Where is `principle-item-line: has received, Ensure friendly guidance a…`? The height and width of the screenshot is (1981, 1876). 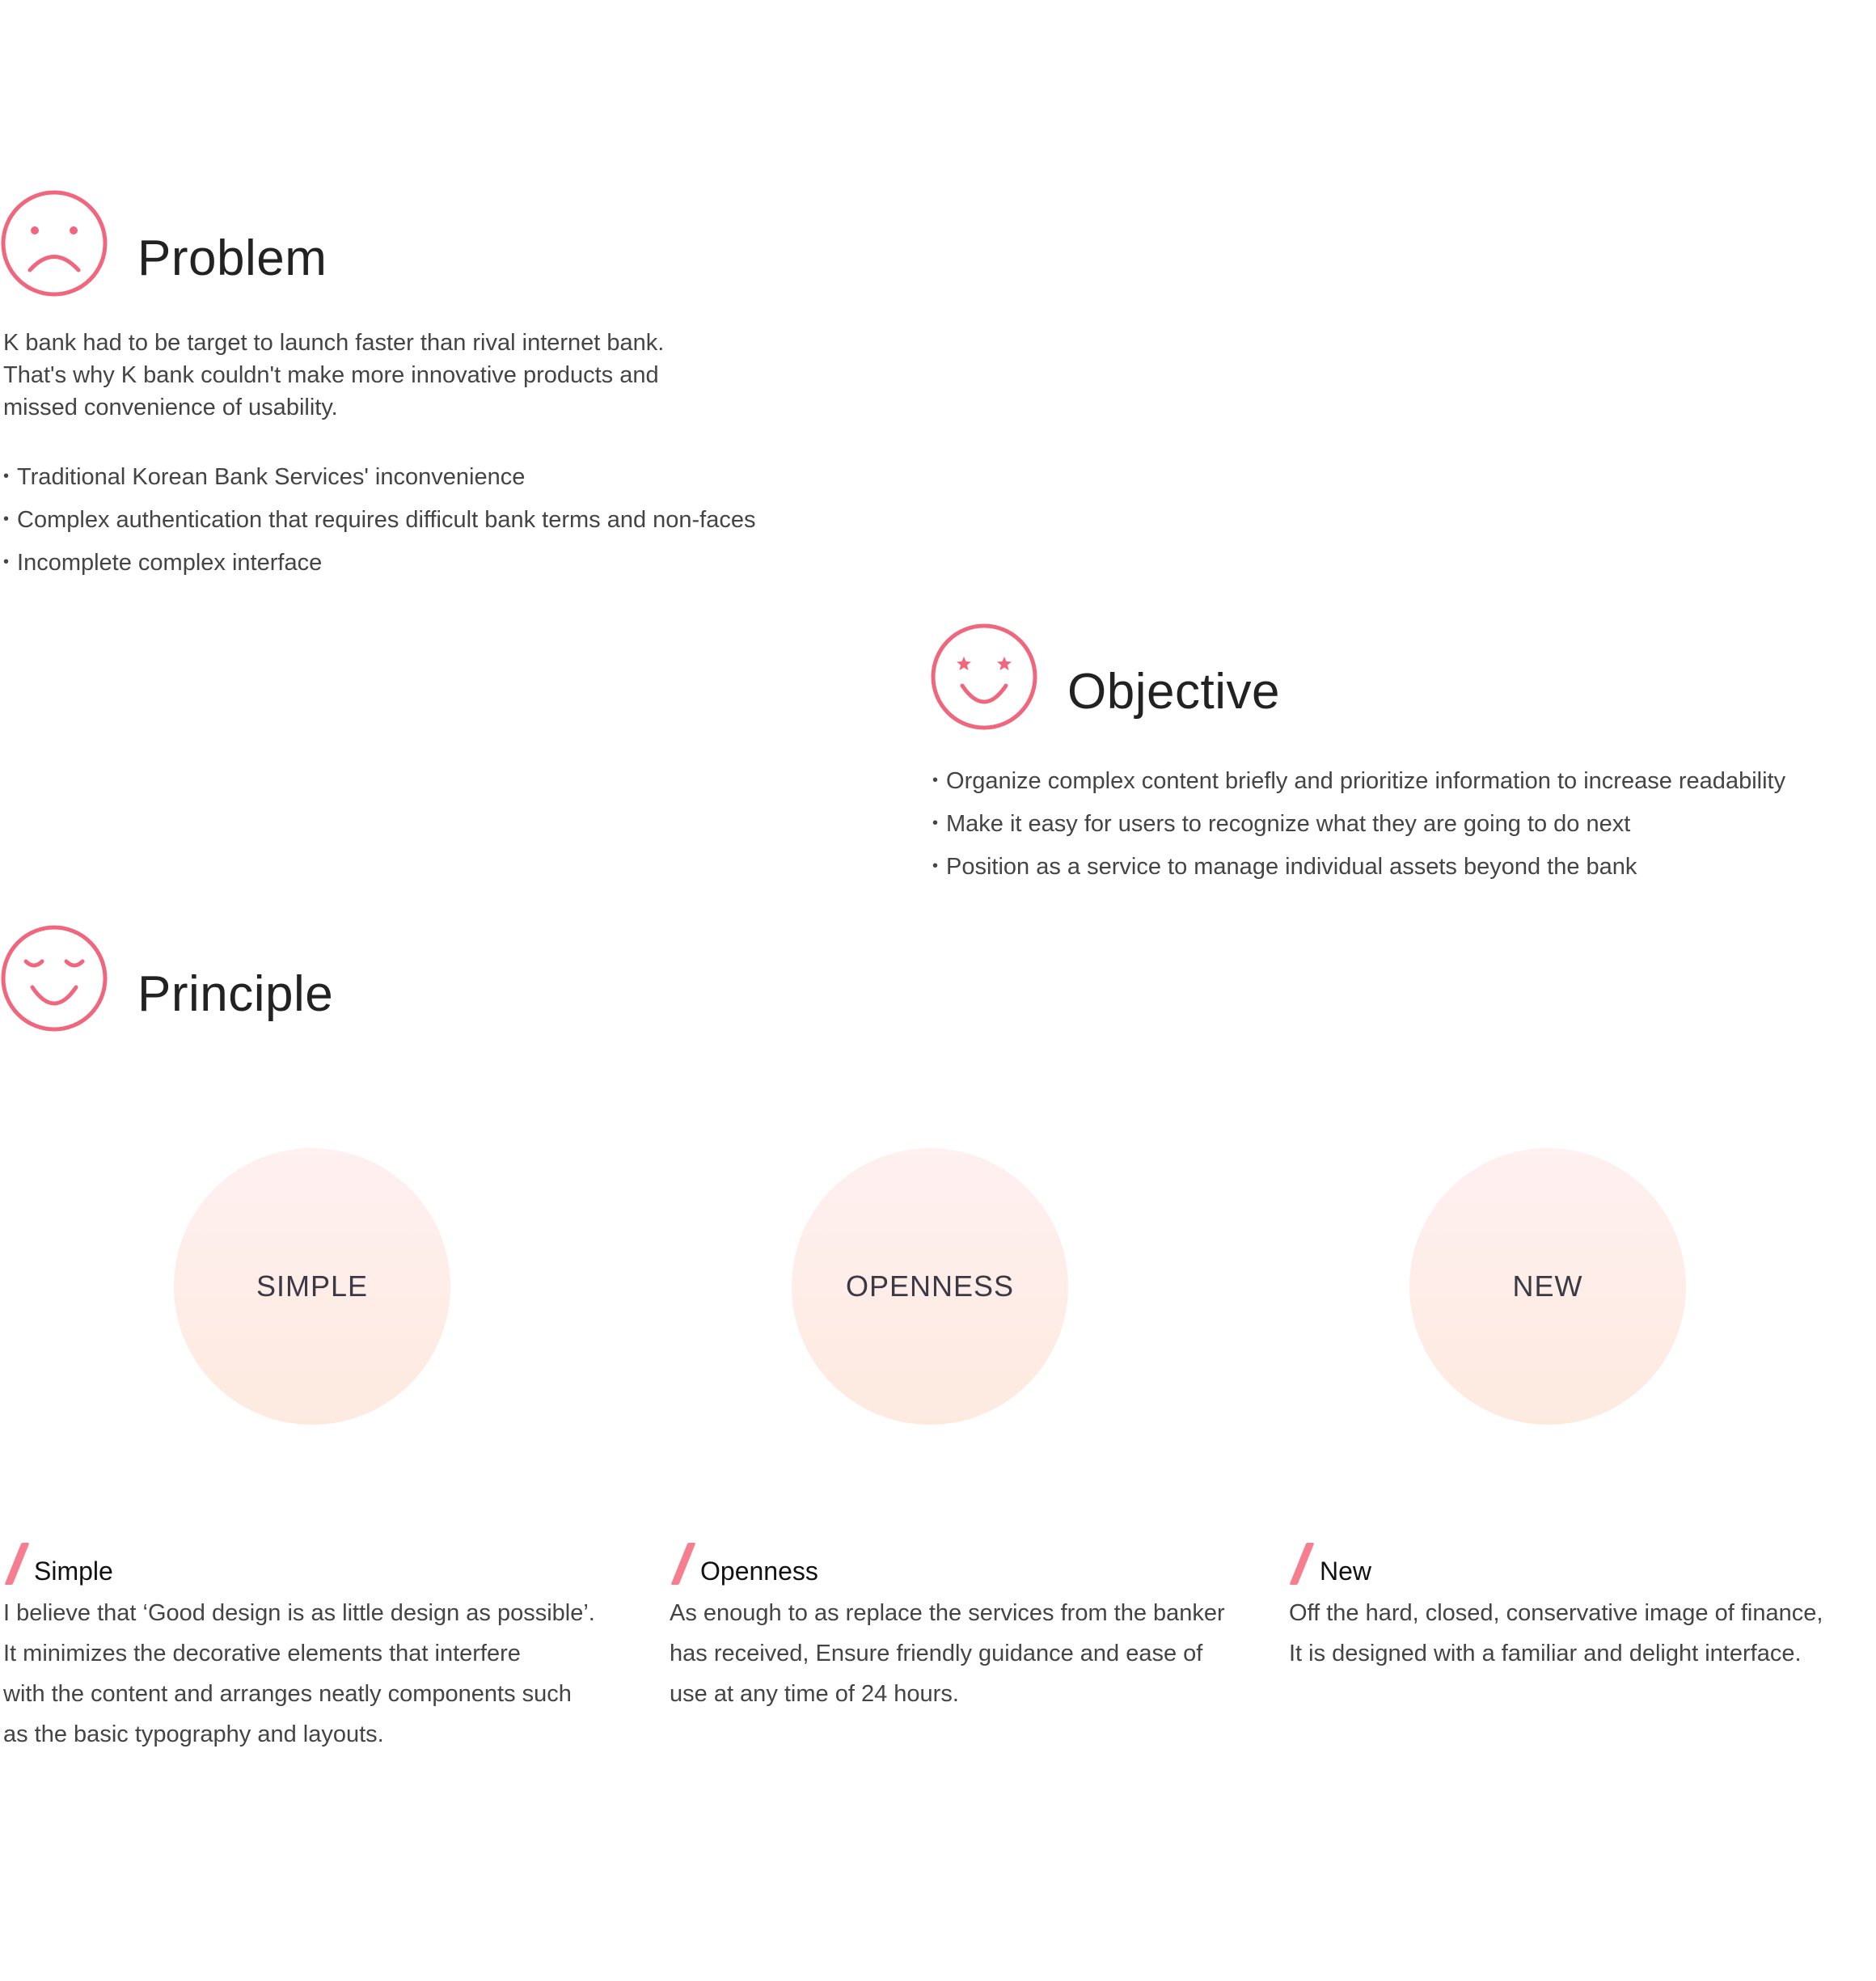 principle-item-line: has received, Ensure friendly guidance a… is located at coordinates (937, 1653).